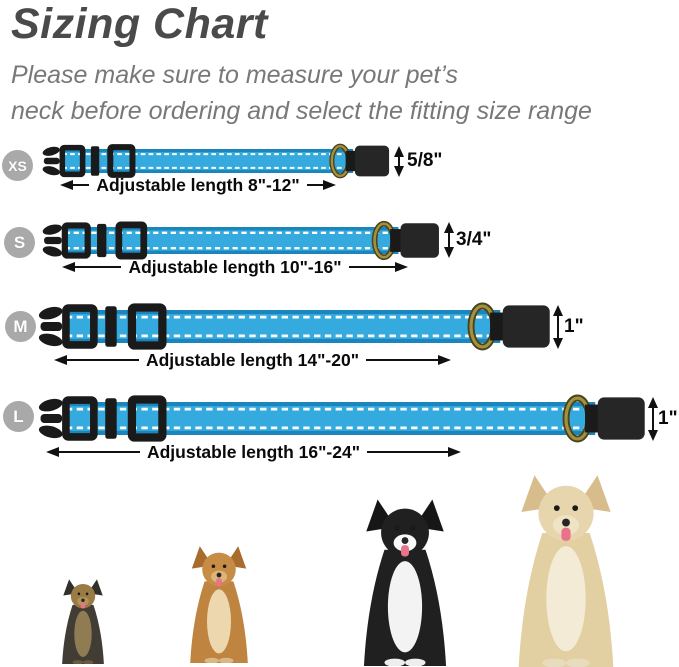 Image resolution: width=679 pixels, height=667 pixels. Describe the element at coordinates (83, 621) in the screenshot. I see `yorkshire-terrier-photo` at that location.